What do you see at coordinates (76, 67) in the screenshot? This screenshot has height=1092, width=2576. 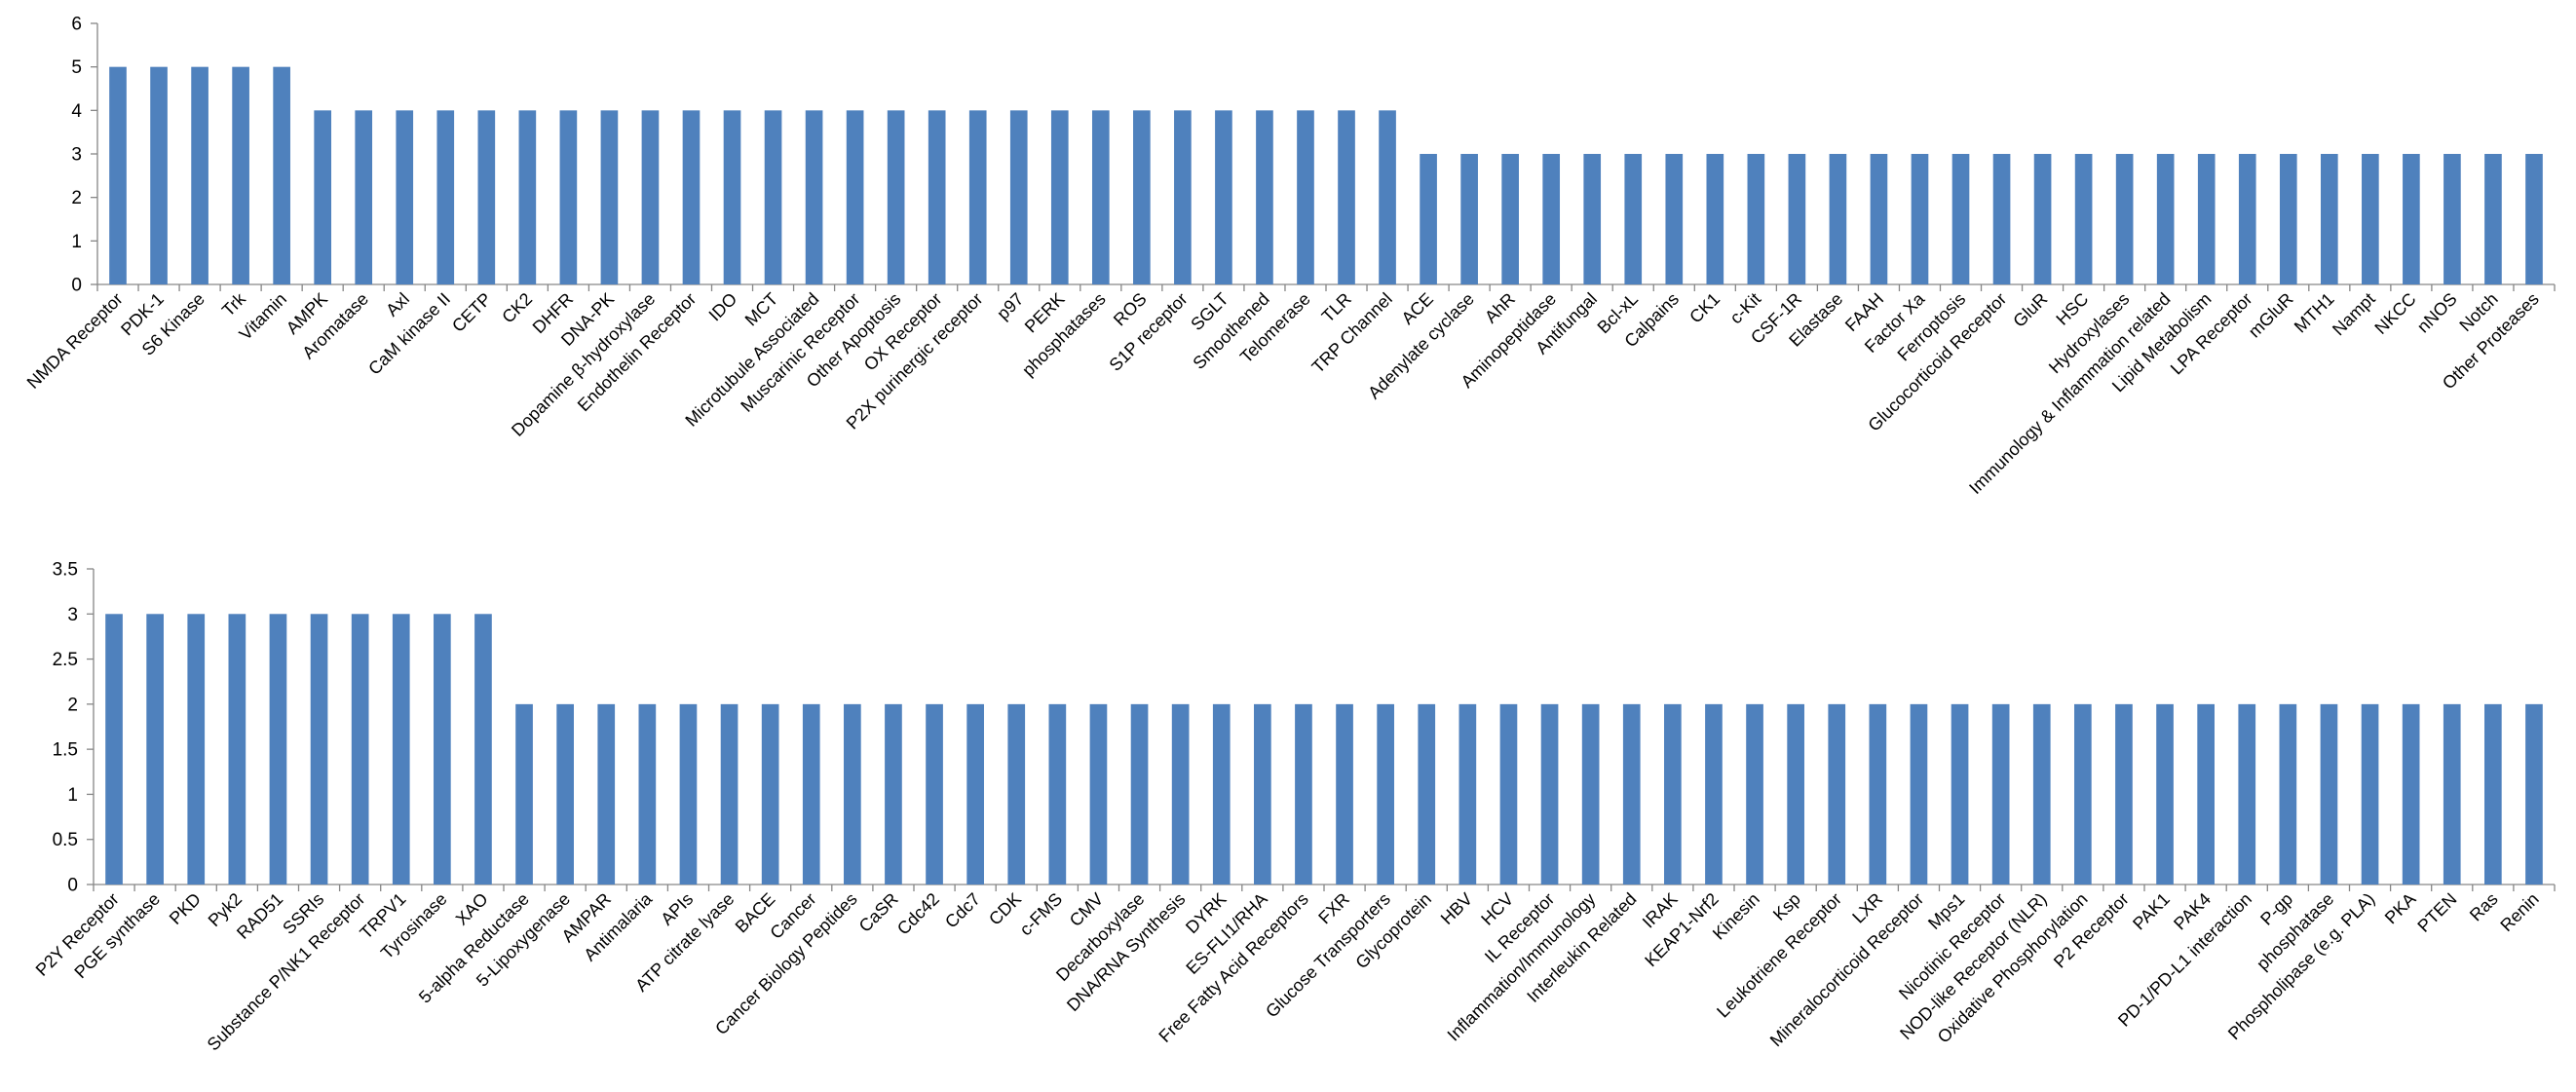 I see `y-tick-label: 5` at bounding box center [76, 67].